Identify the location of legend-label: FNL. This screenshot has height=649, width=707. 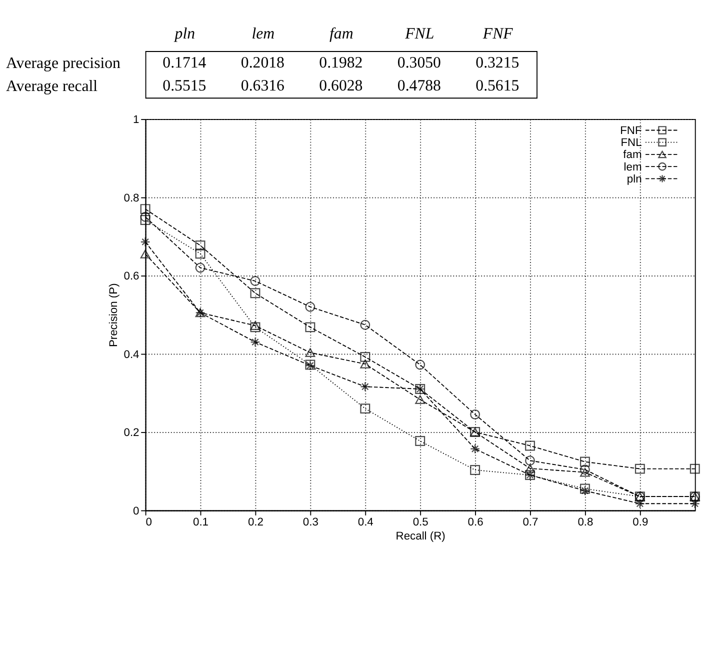
(631, 143).